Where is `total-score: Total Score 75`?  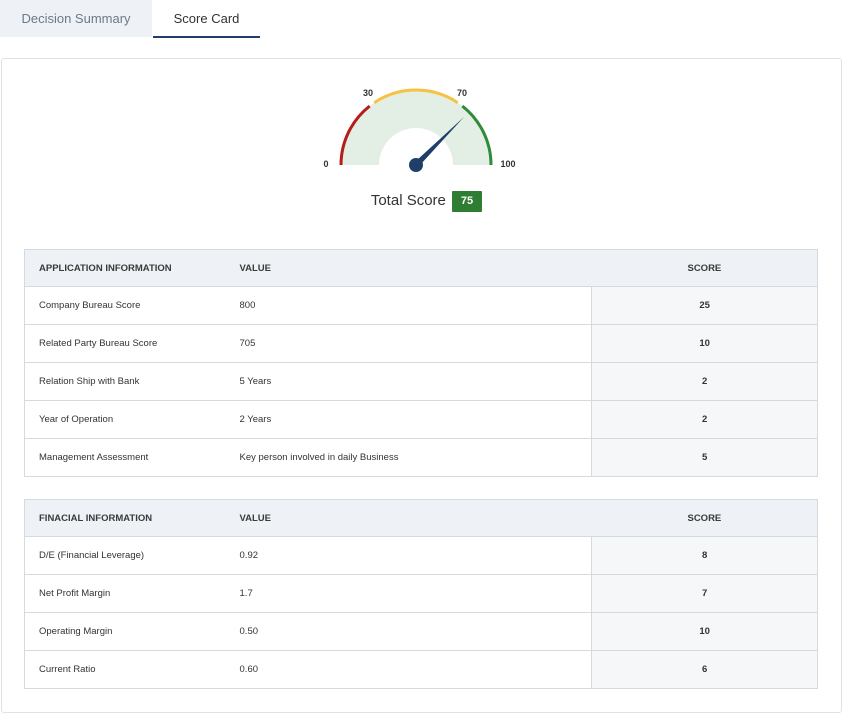
total-score: Total Score 75 is located at coordinates (426, 201).